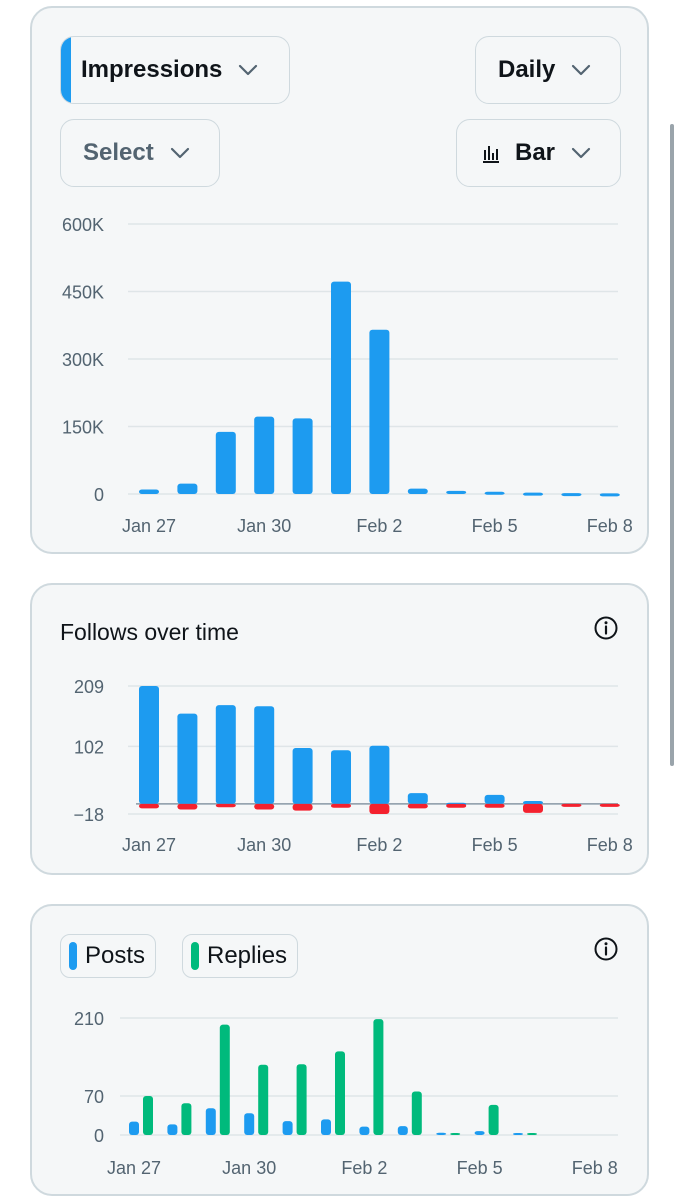 The image size is (679, 1200). I want to click on follows-chart: −18 102 209 Jan 27 Jan 30 Feb 2 Feb 5 Feb 8, so click(353, 766).